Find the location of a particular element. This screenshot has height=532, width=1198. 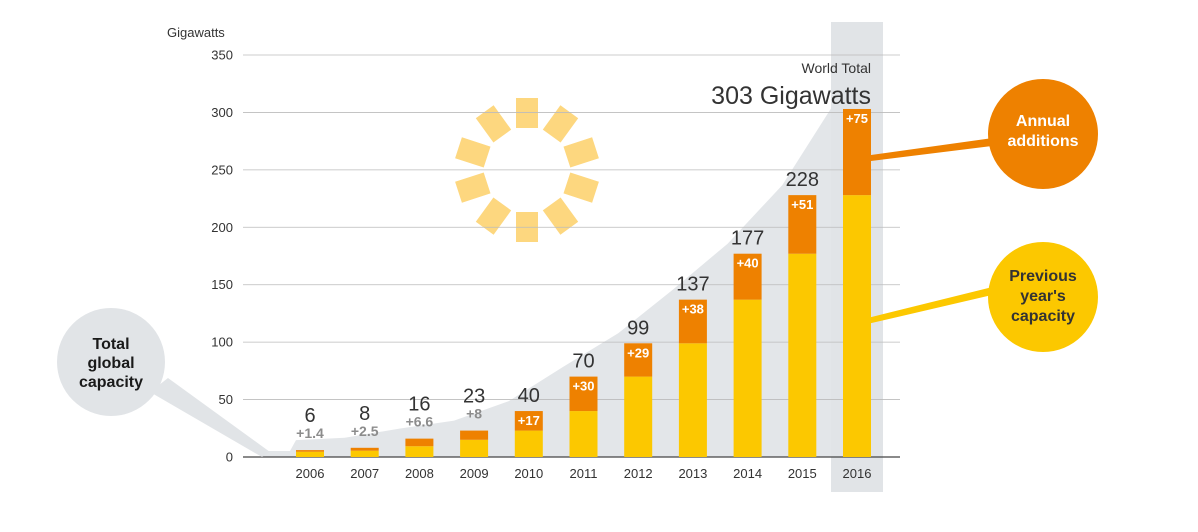

total-label: 8 is located at coordinates (364, 414).